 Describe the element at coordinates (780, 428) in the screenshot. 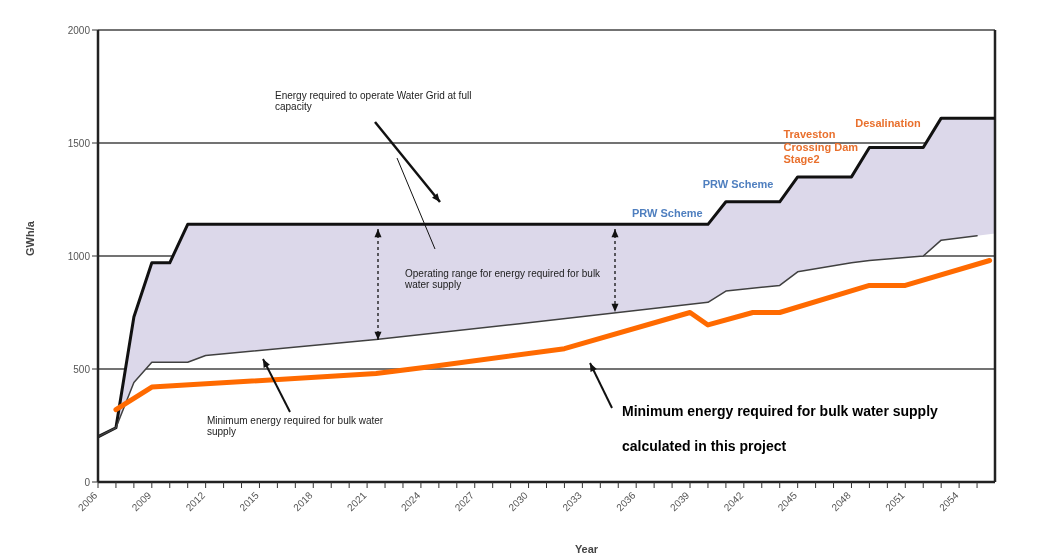

I see `text: Minimum energy required for bulk water supply calculated in this project` at that location.